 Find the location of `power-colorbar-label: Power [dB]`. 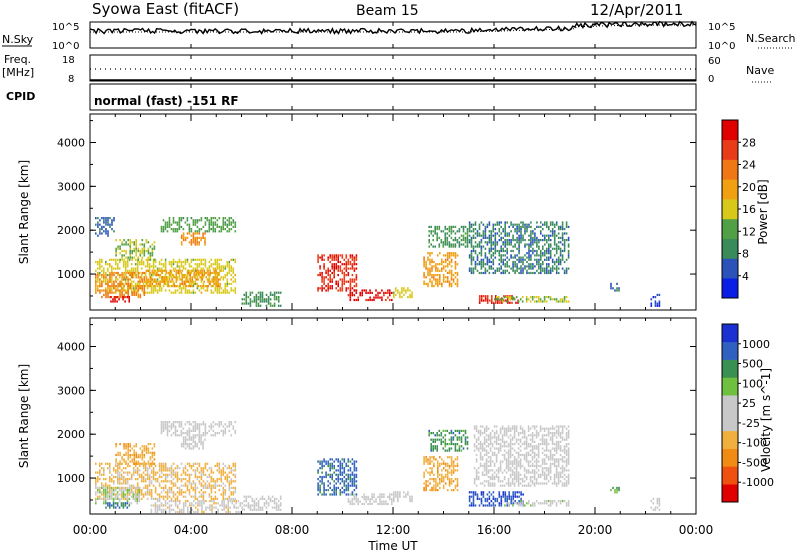

power-colorbar-label: Power [dB] is located at coordinates (763, 211).